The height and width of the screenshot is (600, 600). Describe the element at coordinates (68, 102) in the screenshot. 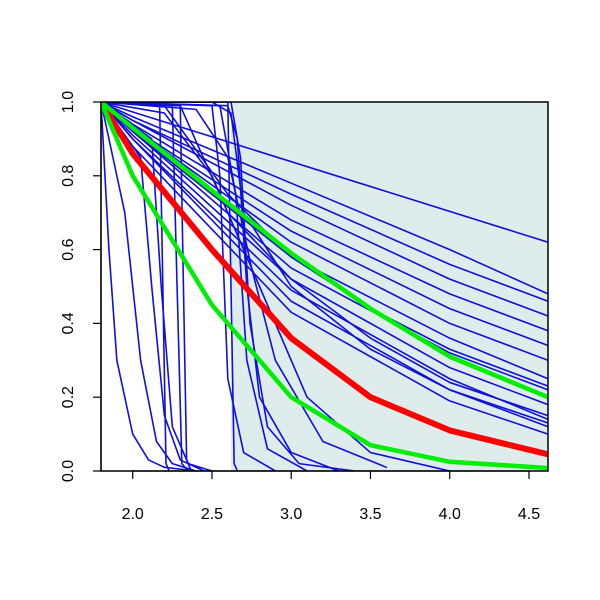

I see `y-tick-label: 1.0` at that location.